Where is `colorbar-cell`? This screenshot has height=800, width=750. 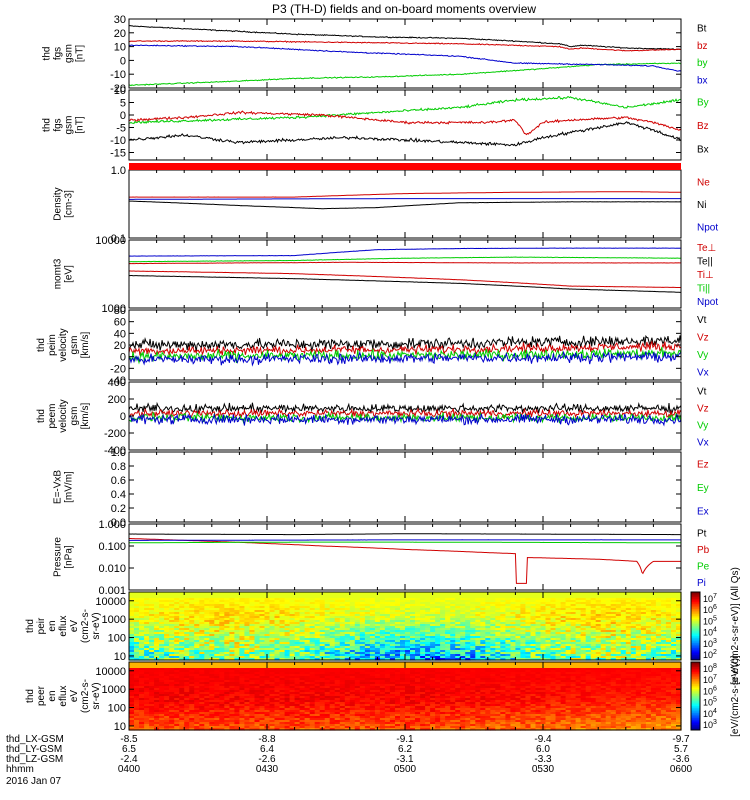
colorbar-cell is located at coordinates (695, 633).